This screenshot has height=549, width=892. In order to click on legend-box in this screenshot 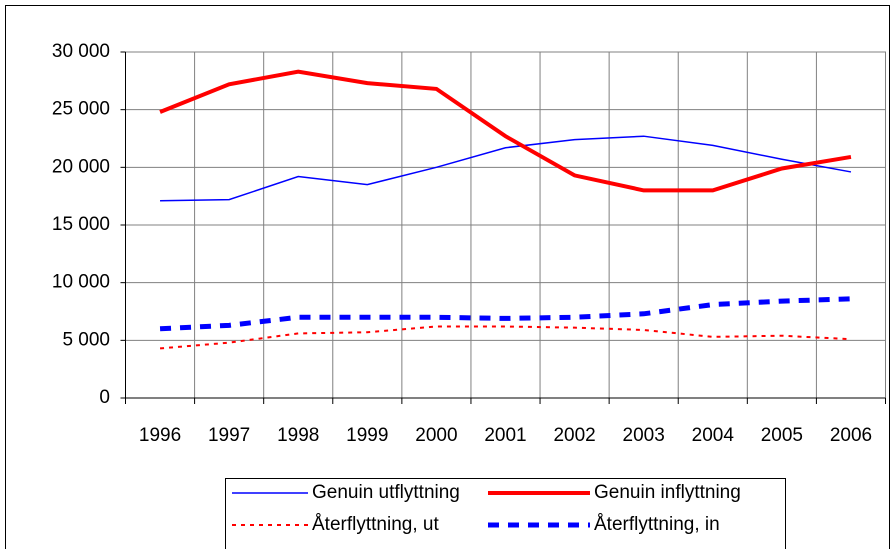, I will do `click(505, 513)`.